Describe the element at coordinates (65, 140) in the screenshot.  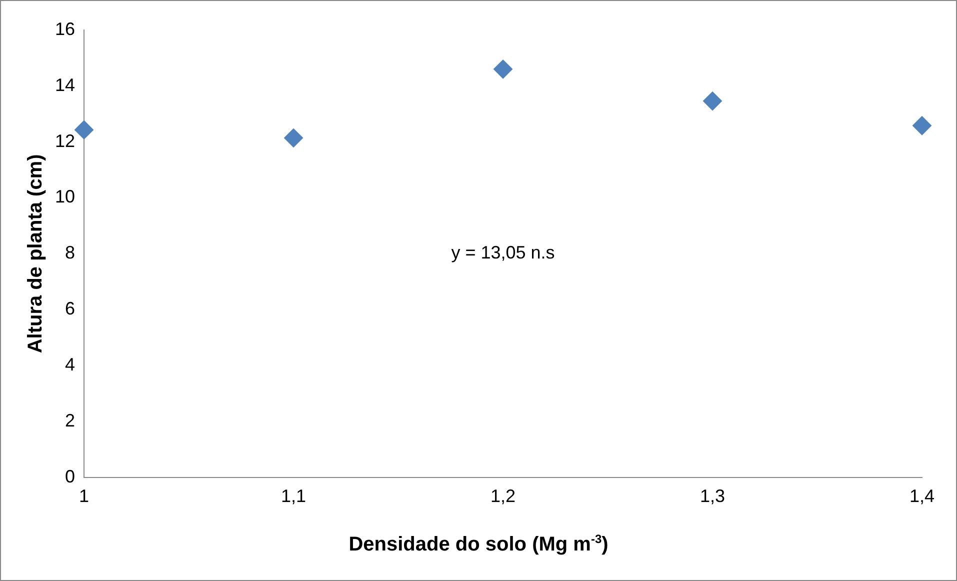
I see `y-tick-label: 12` at that location.